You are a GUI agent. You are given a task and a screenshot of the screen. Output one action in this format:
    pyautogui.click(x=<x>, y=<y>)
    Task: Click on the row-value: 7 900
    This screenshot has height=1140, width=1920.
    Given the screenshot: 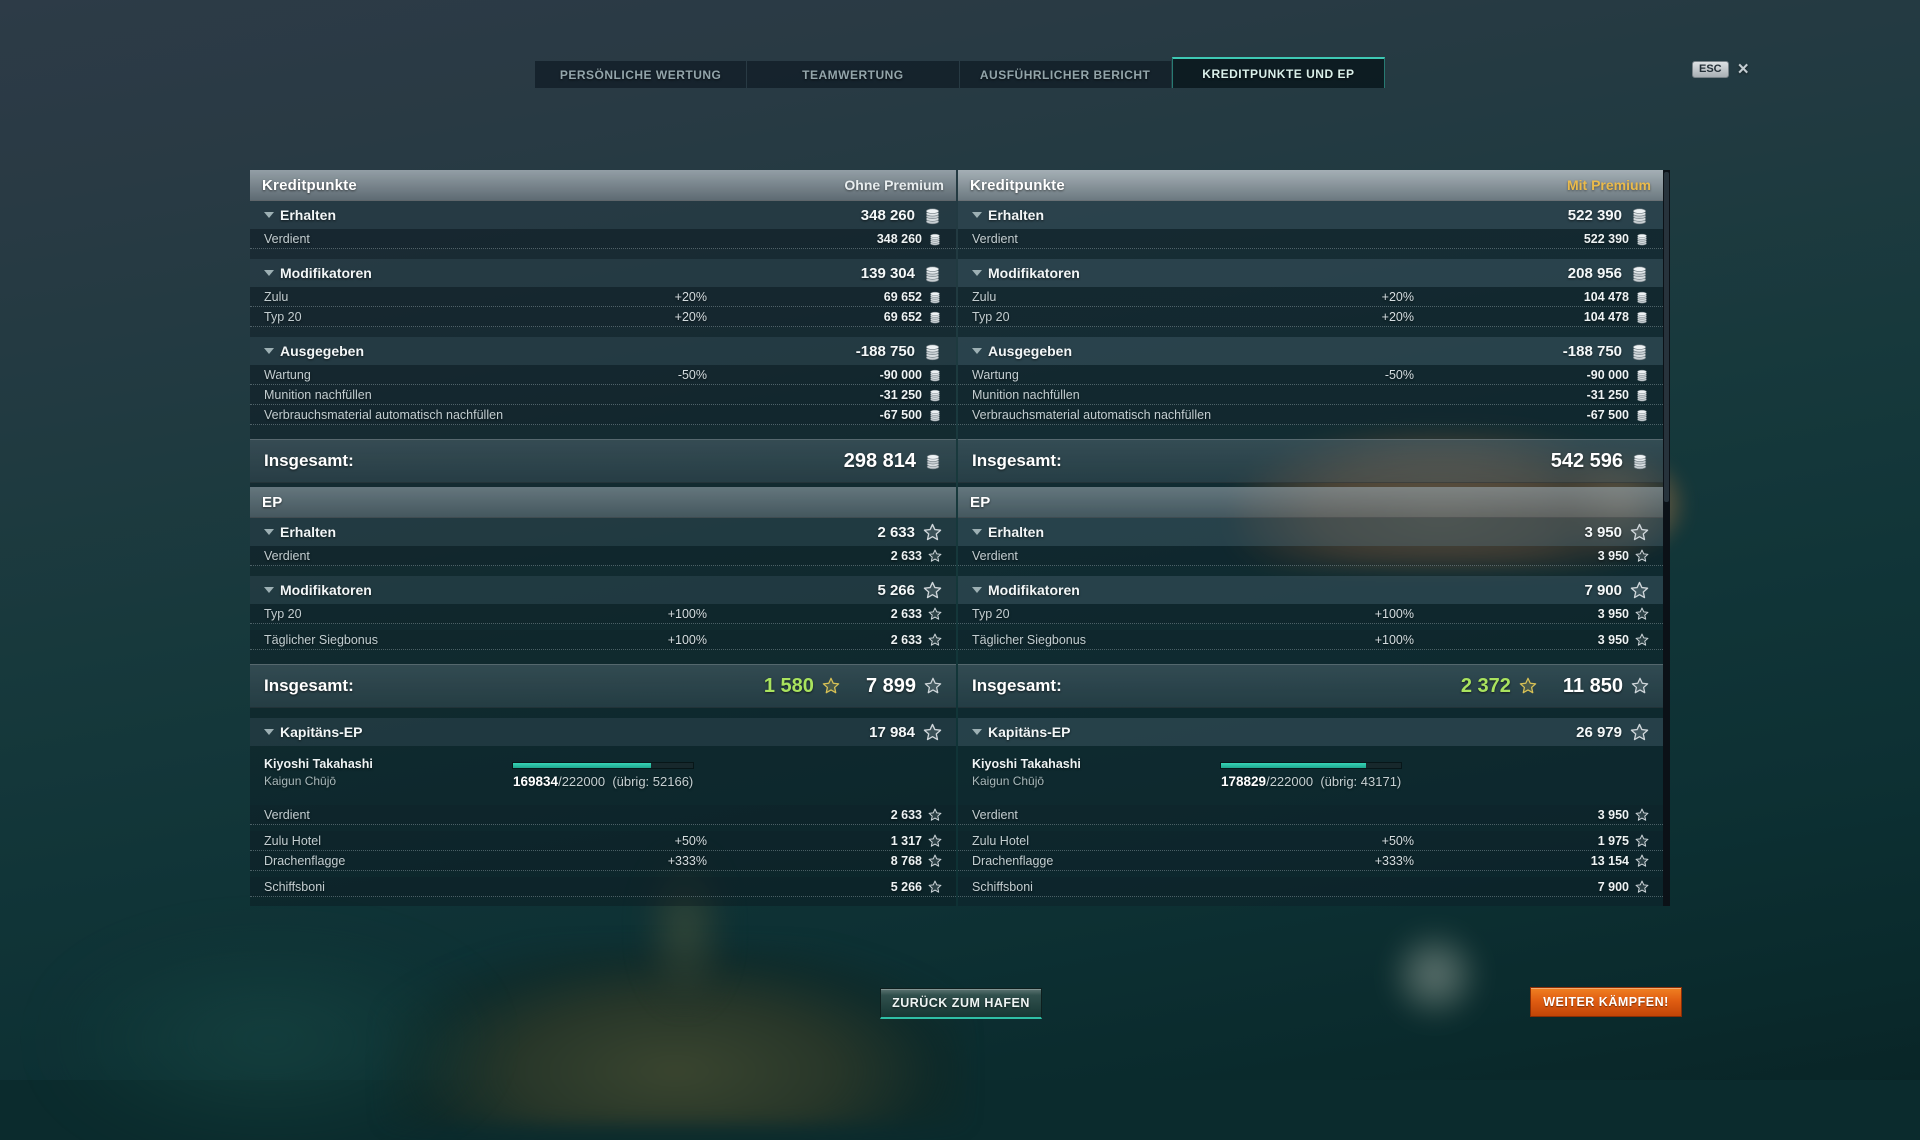 What is the action you would take?
    pyautogui.click(x=1613, y=886)
    